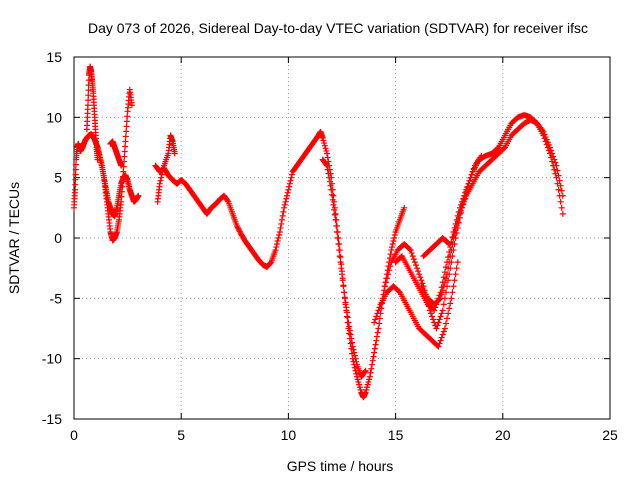 Image resolution: width=640 pixels, height=480 pixels. What do you see at coordinates (58, 178) in the screenshot?
I see `y-tick-label: 5` at bounding box center [58, 178].